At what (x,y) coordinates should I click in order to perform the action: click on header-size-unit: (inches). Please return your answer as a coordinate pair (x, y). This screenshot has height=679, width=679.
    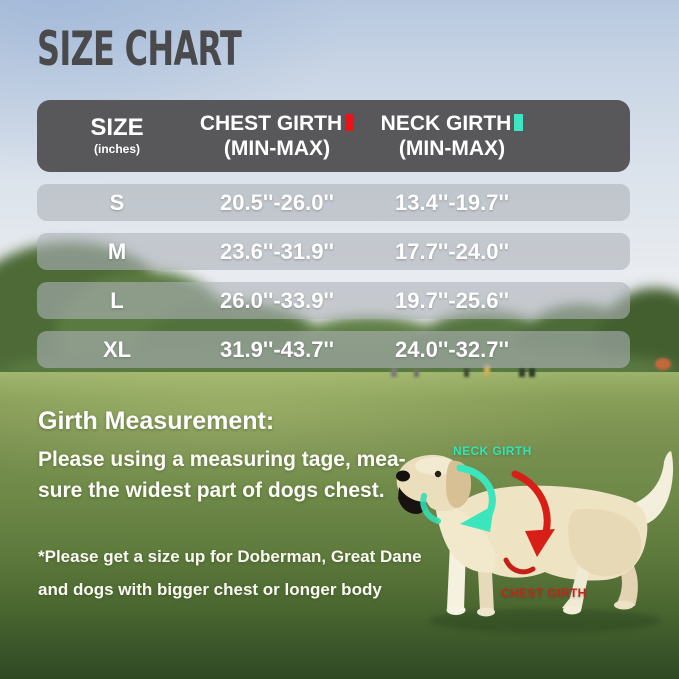
    Looking at the image, I should click on (116, 148).